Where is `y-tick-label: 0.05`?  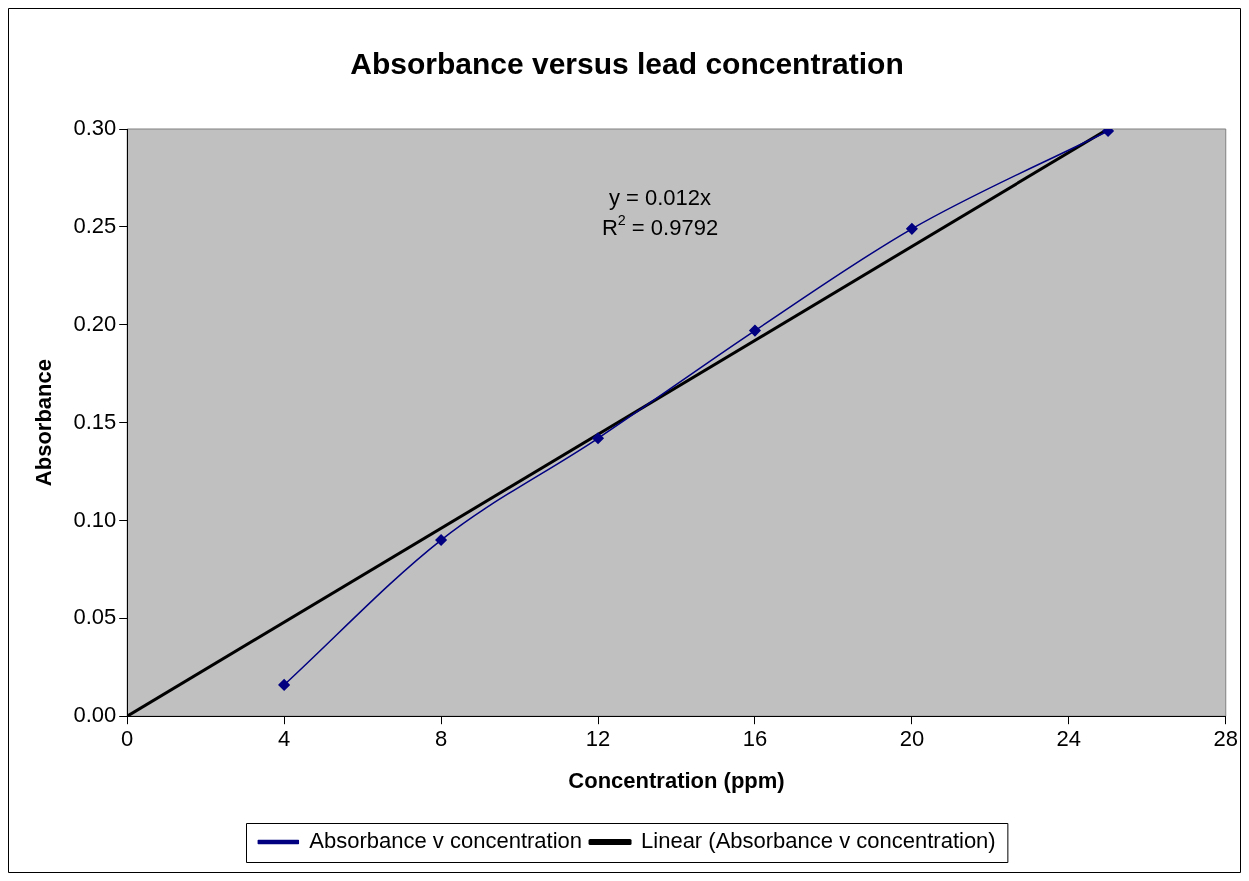
y-tick-label: 0.05 is located at coordinates (95, 617).